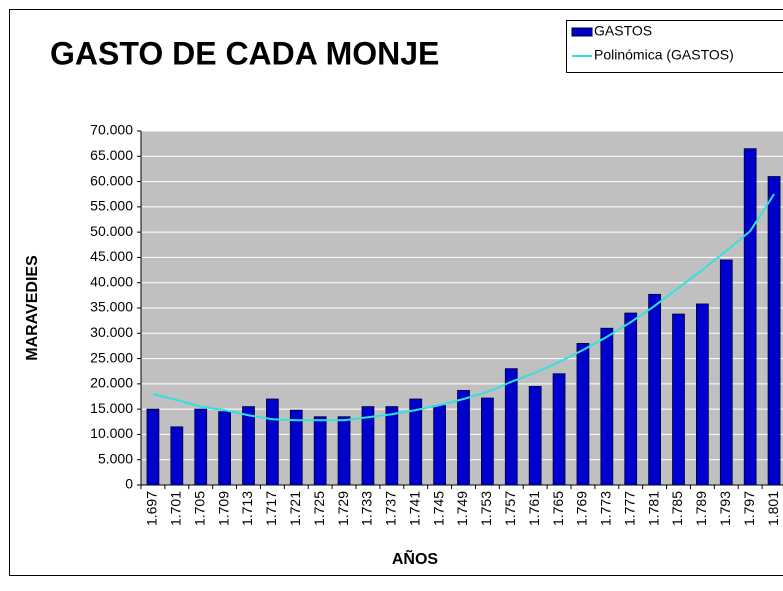 The width and height of the screenshot is (783, 591). Describe the element at coordinates (391, 508) in the screenshot. I see `x-tick-label: 1.737` at that location.